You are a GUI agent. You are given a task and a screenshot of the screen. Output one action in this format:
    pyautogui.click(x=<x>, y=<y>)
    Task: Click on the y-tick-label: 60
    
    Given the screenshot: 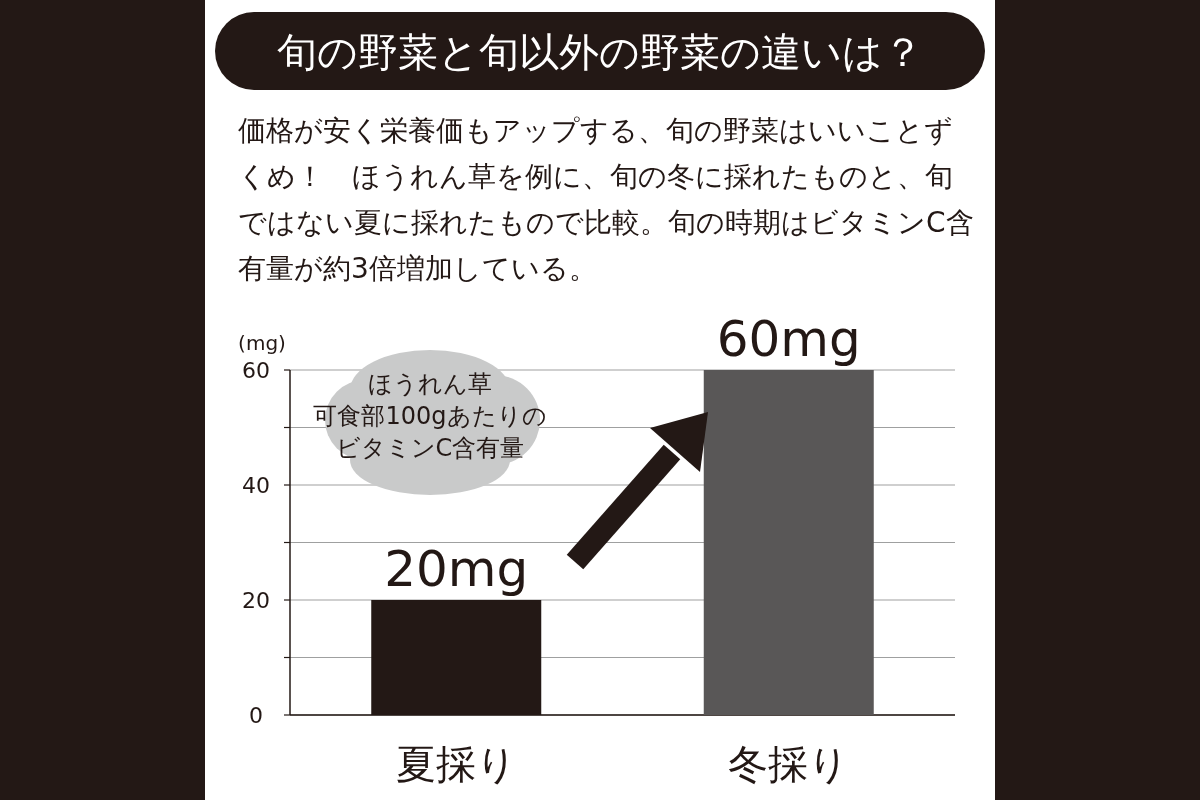 What is the action you would take?
    pyautogui.click(x=256, y=370)
    